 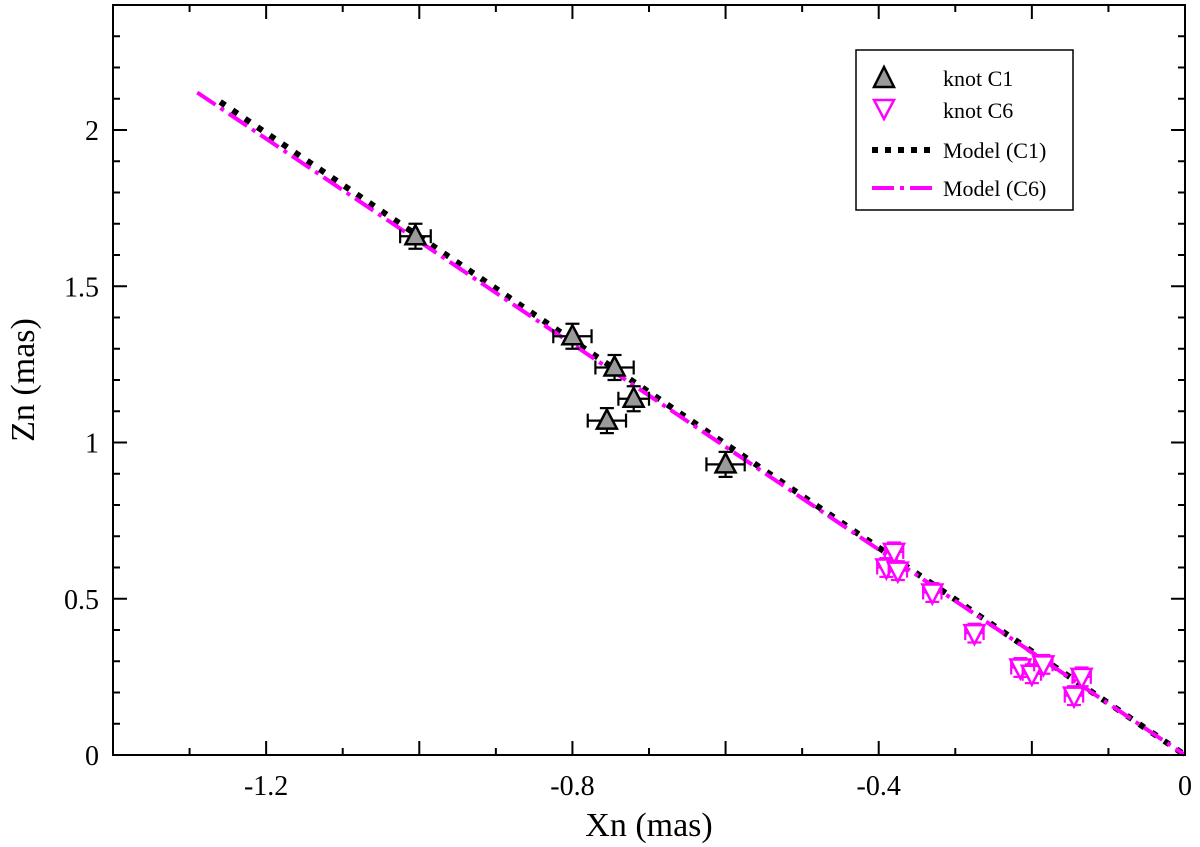 I want to click on y-axis-title: Zn (mas), so click(x=23, y=380).